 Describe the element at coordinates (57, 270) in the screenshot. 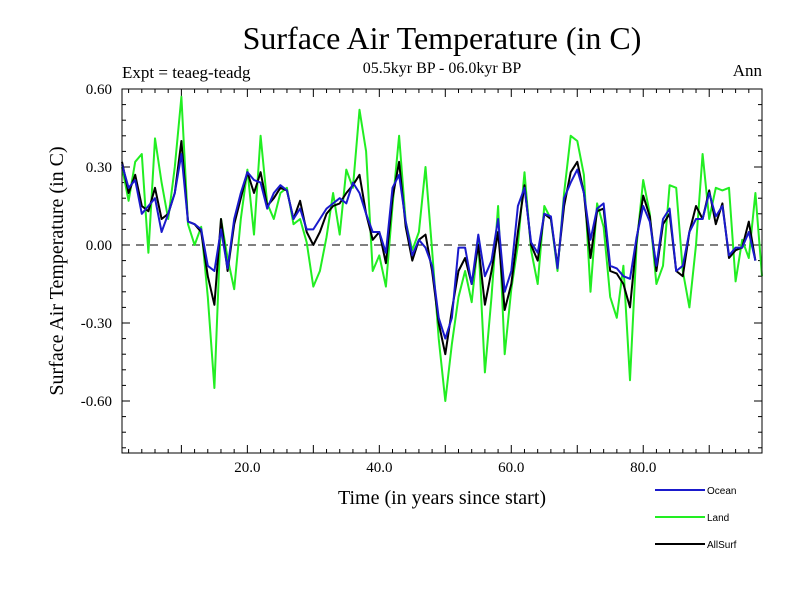

I see `y-axis-label: Surface Air Temperature (in C)` at that location.